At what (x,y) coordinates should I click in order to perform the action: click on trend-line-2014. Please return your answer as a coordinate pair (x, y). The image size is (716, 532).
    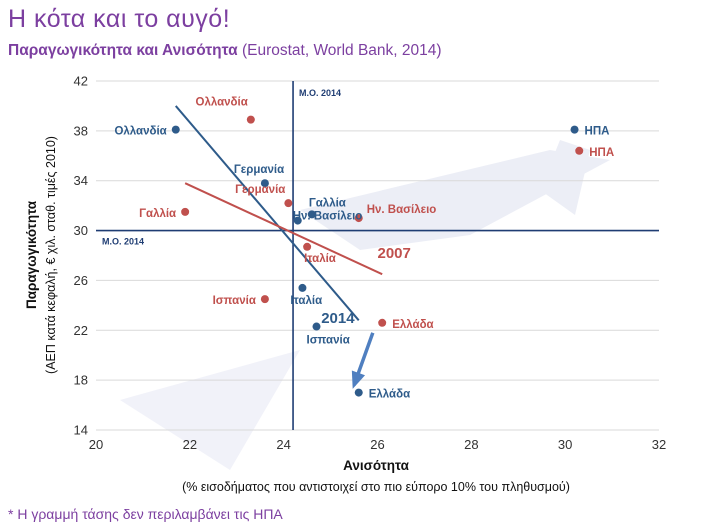
    Looking at the image, I should click on (267, 213).